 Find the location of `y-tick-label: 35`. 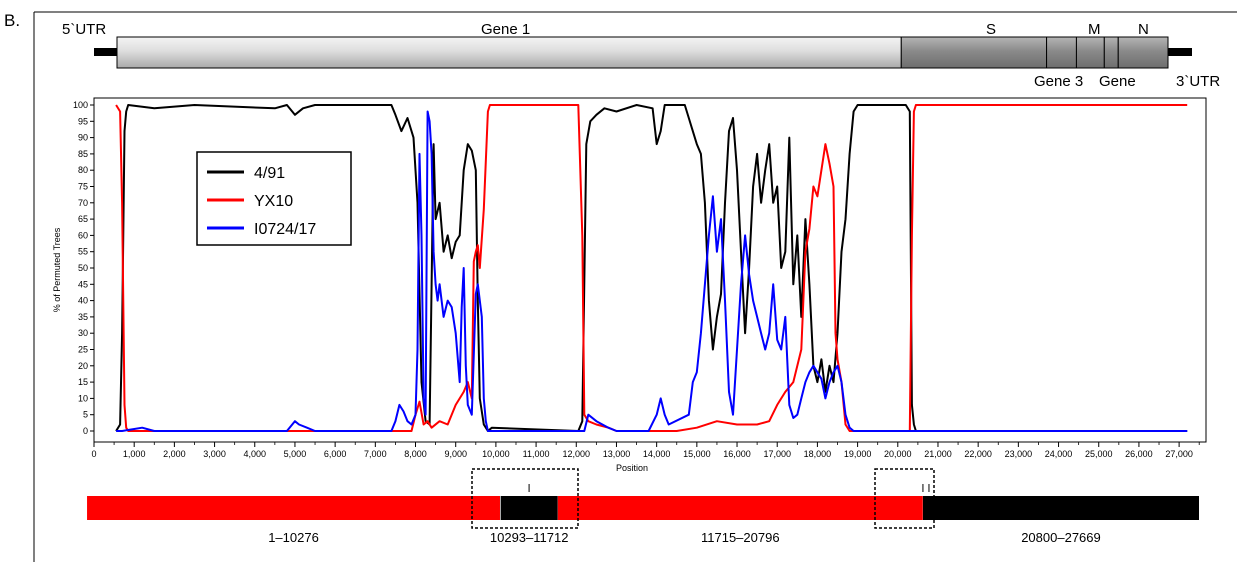

y-tick-label: 35 is located at coordinates (83, 317).